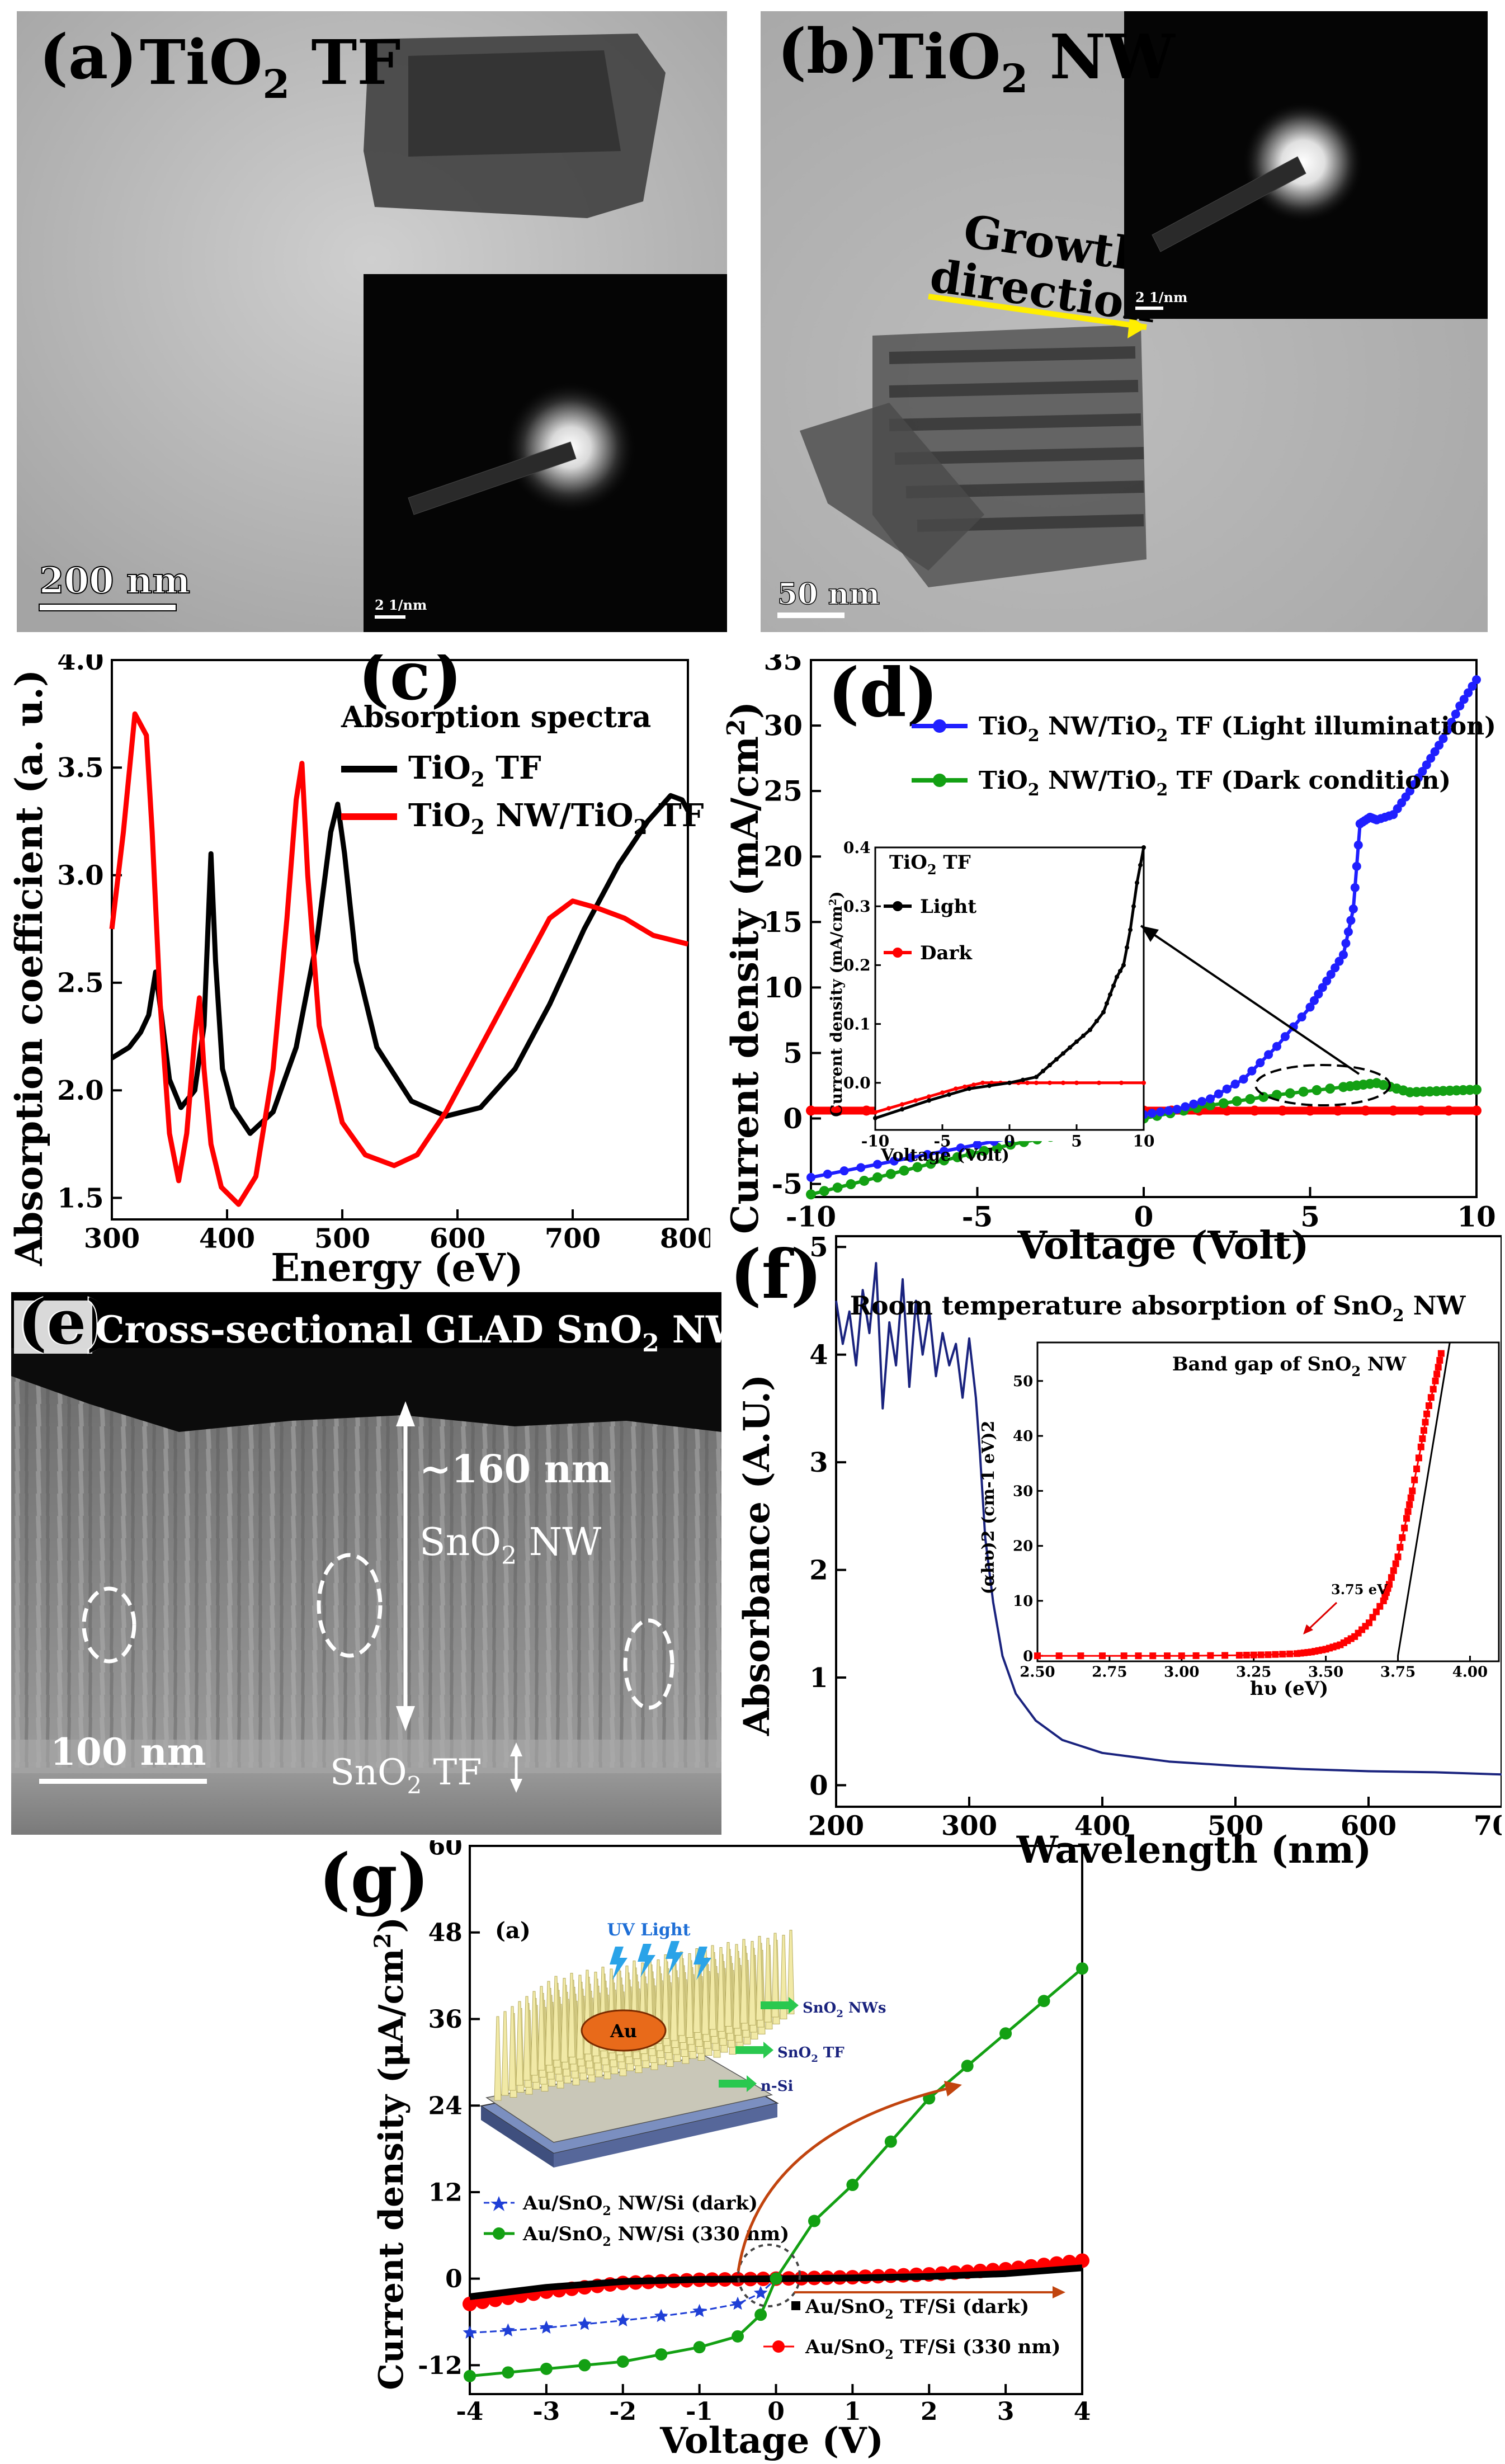 The height and width of the screenshot is (2464, 1505). I want to click on inset-legend-label-1: Dark, so click(946, 953).